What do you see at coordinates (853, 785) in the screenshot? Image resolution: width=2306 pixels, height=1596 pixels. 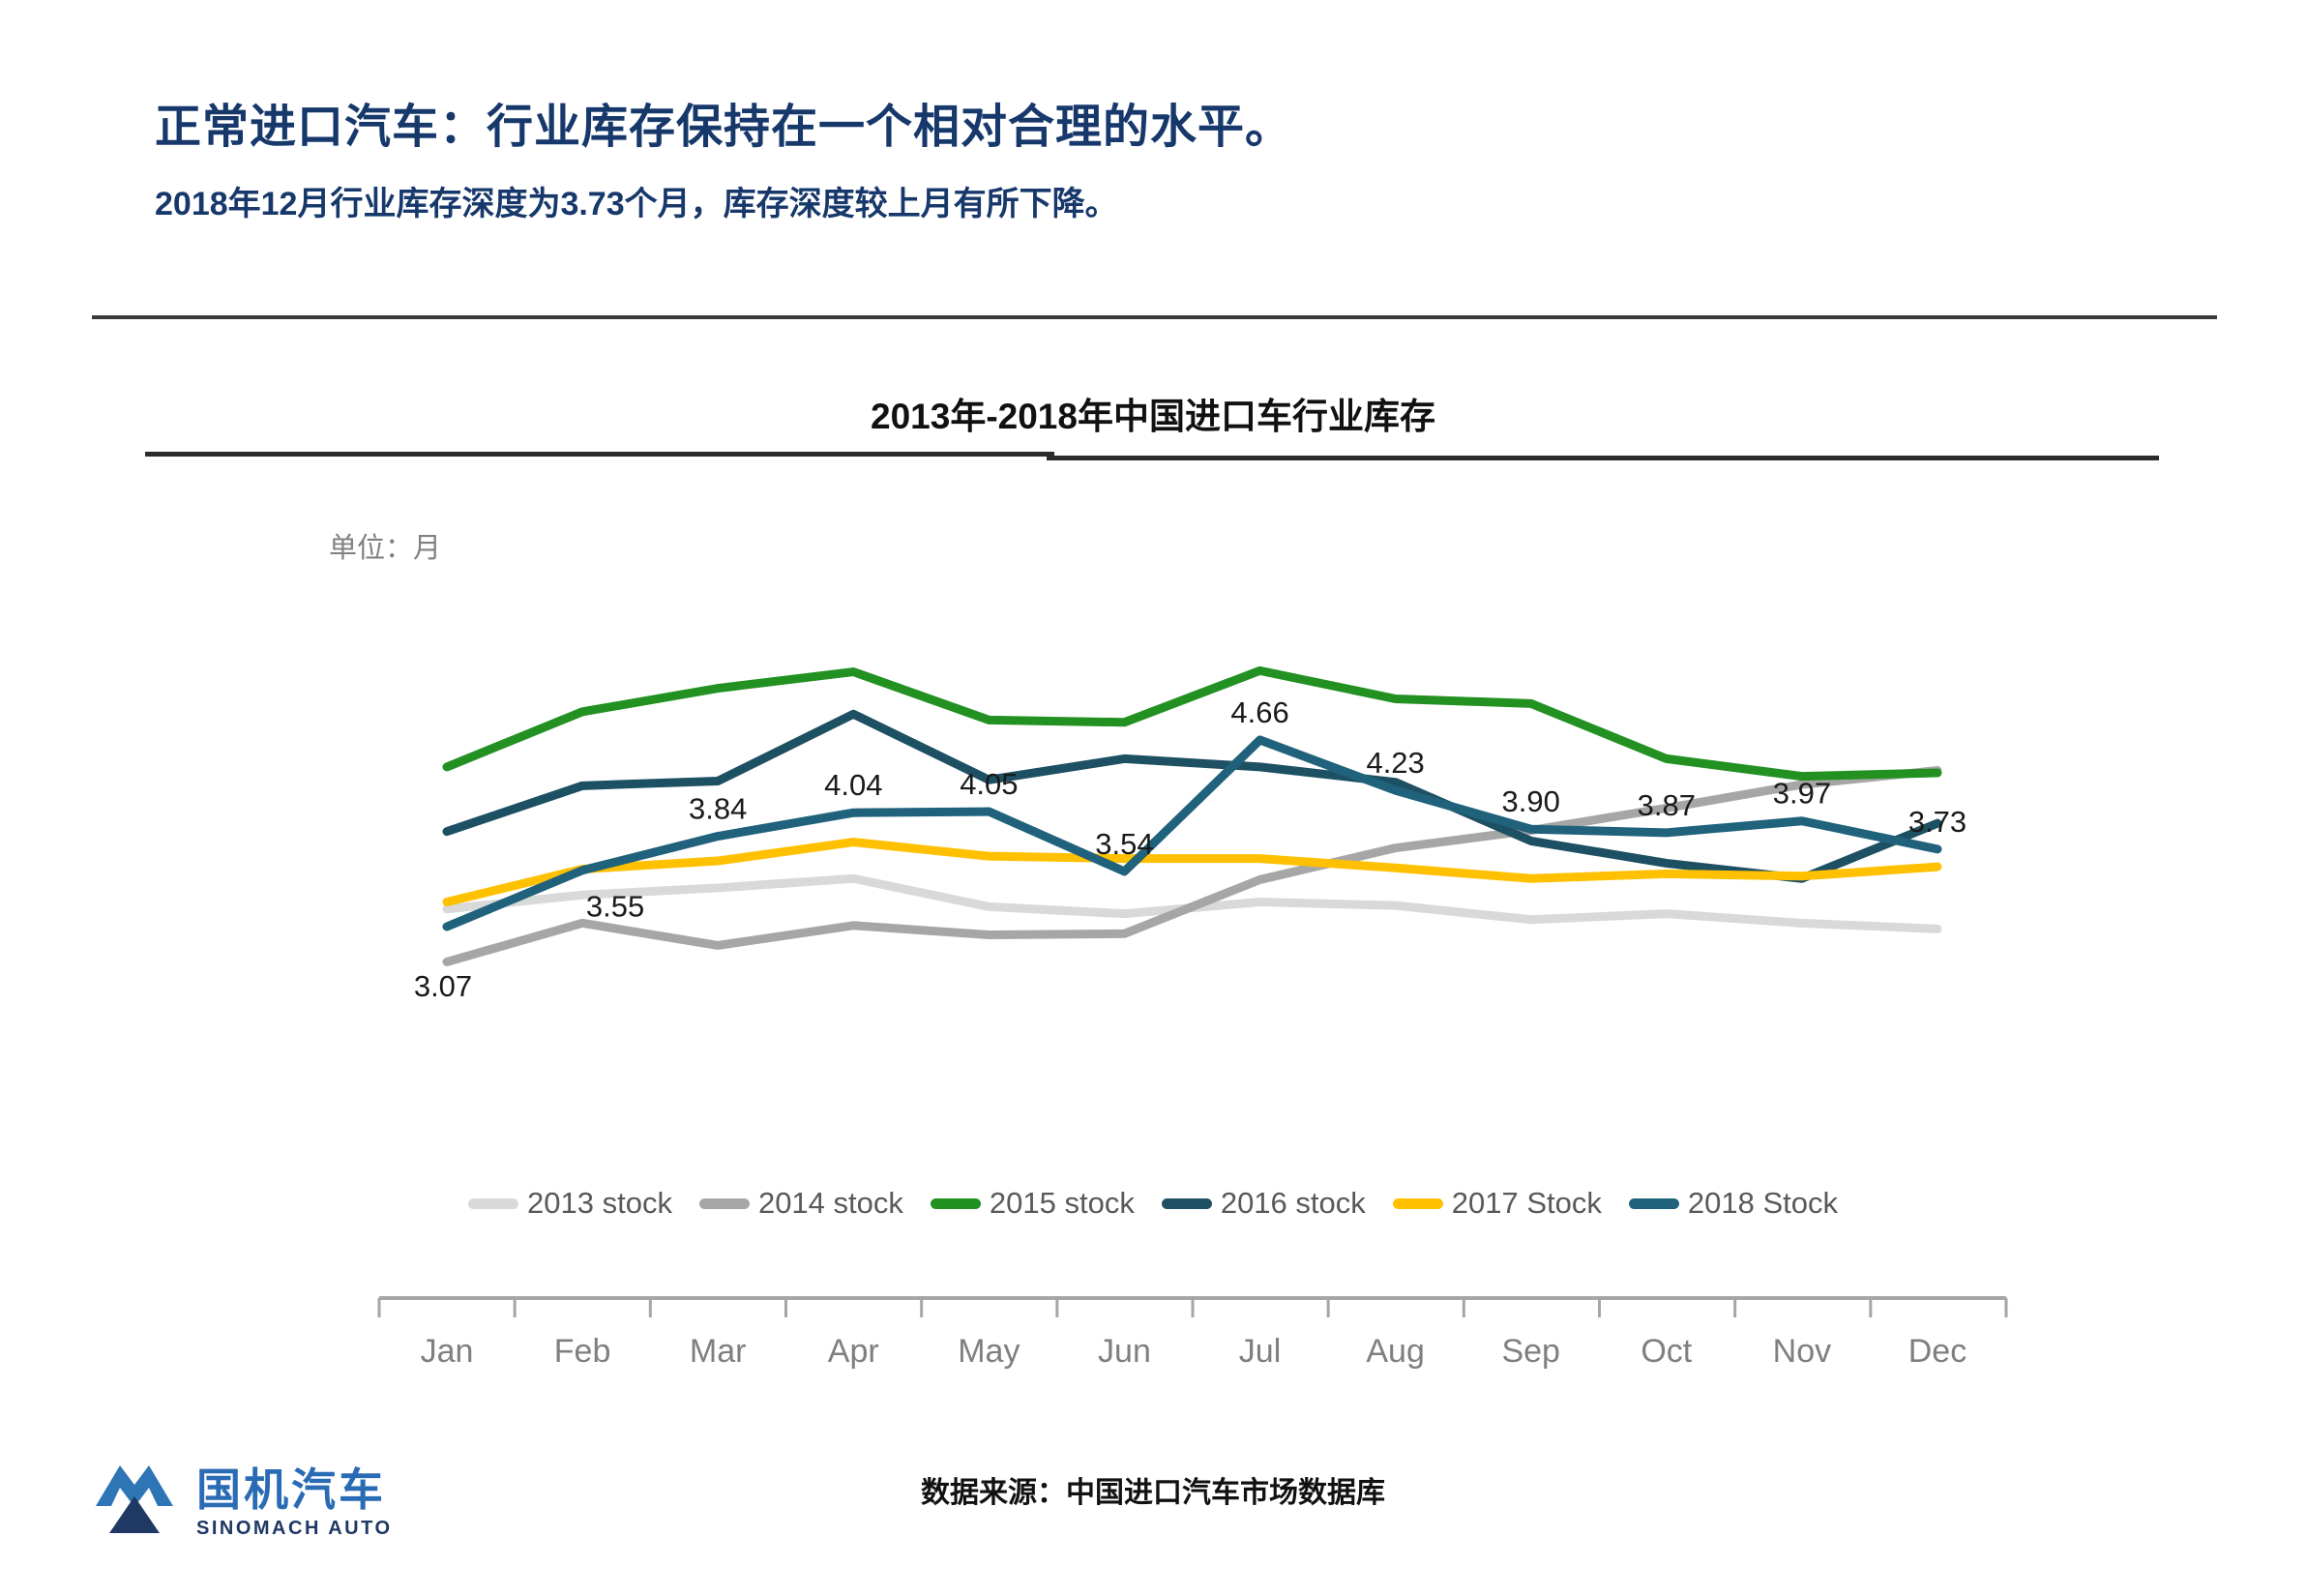 I see `data-label-apr: 4.04` at bounding box center [853, 785].